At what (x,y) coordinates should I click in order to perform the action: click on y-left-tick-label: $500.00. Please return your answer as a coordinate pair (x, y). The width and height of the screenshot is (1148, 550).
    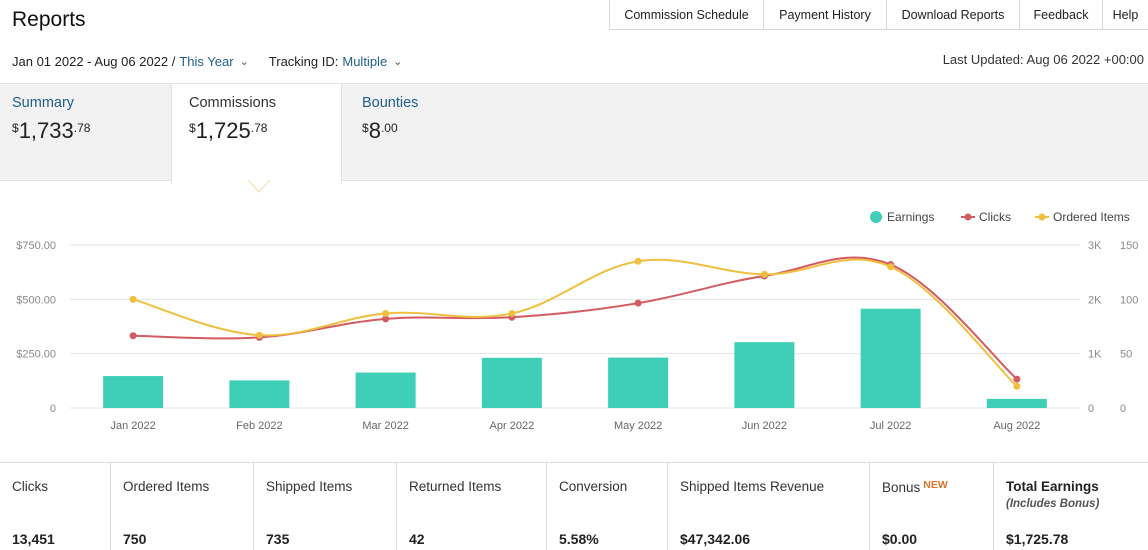
    Looking at the image, I should click on (36, 300).